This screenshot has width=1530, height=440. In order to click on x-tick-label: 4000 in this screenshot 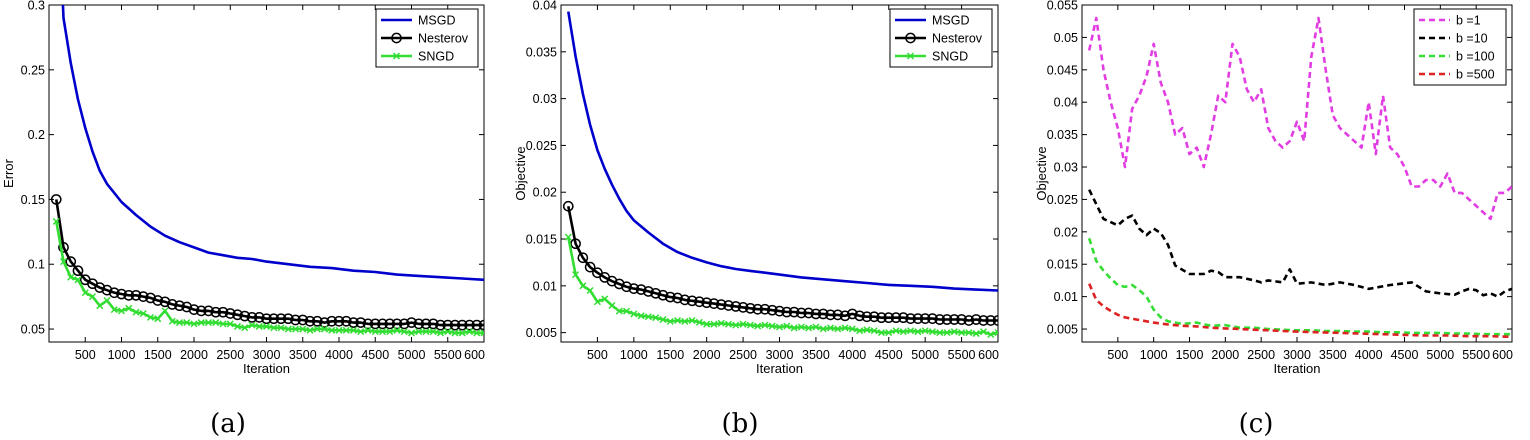, I will do `click(852, 355)`.